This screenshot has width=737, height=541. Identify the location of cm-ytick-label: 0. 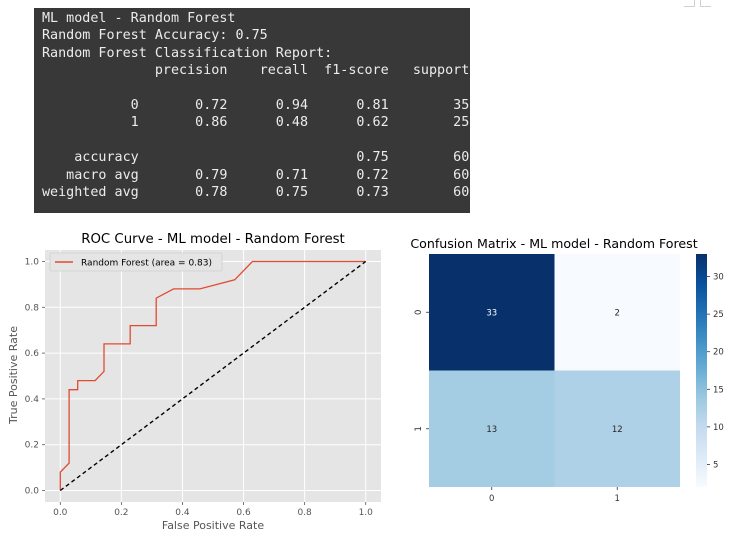
(419, 312).